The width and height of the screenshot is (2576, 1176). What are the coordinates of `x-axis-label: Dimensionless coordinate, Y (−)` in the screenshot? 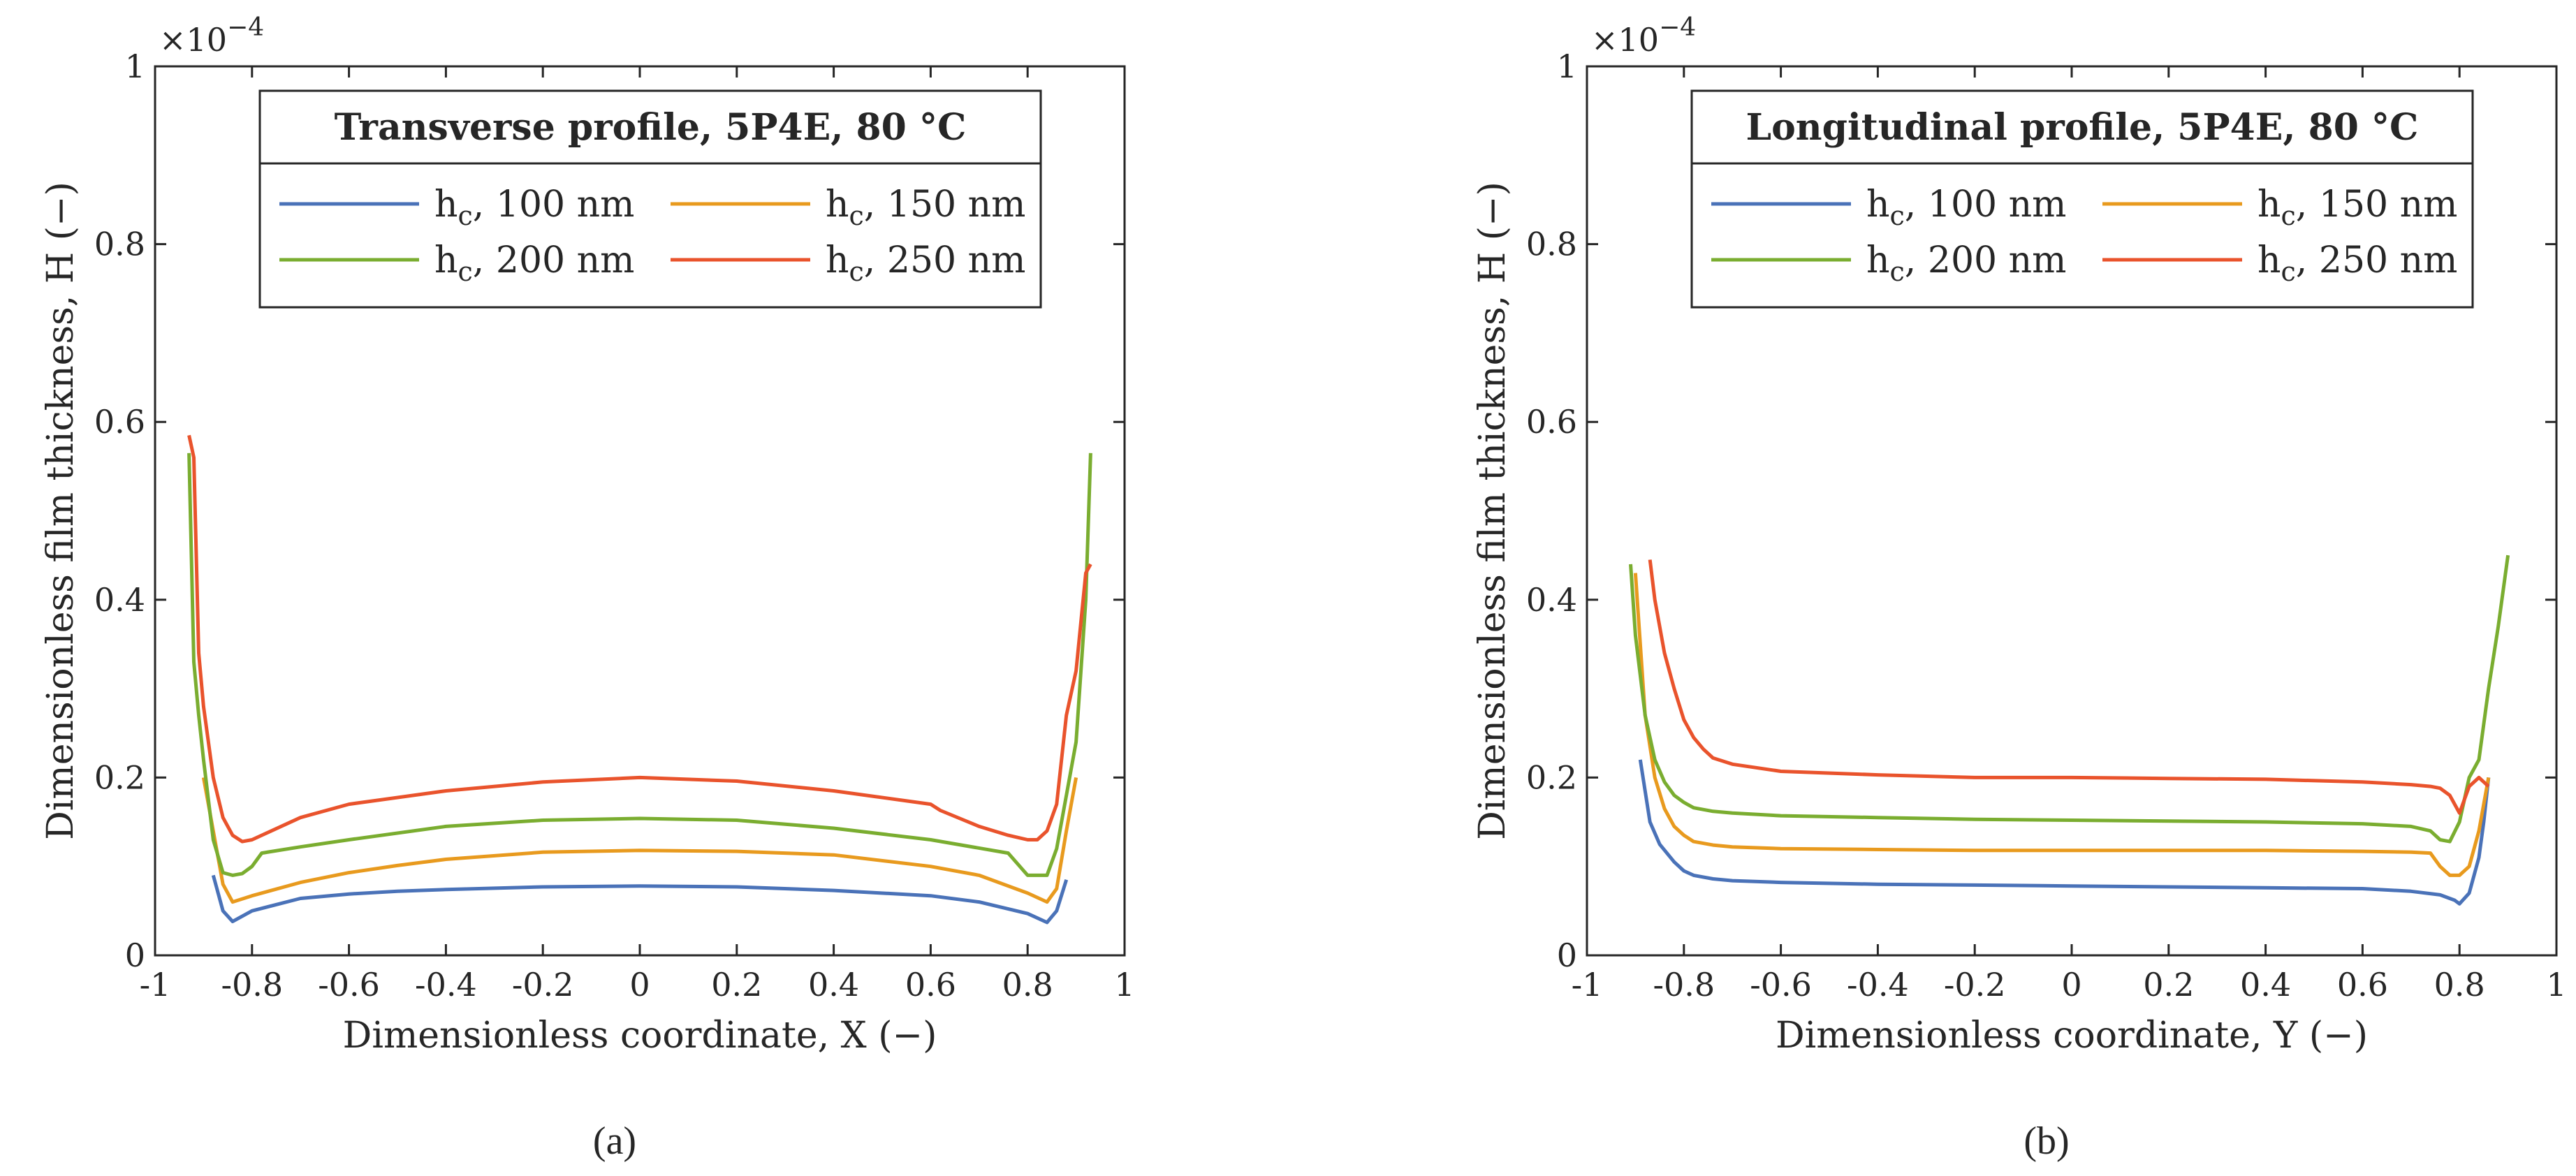 It's located at (2072, 1036).